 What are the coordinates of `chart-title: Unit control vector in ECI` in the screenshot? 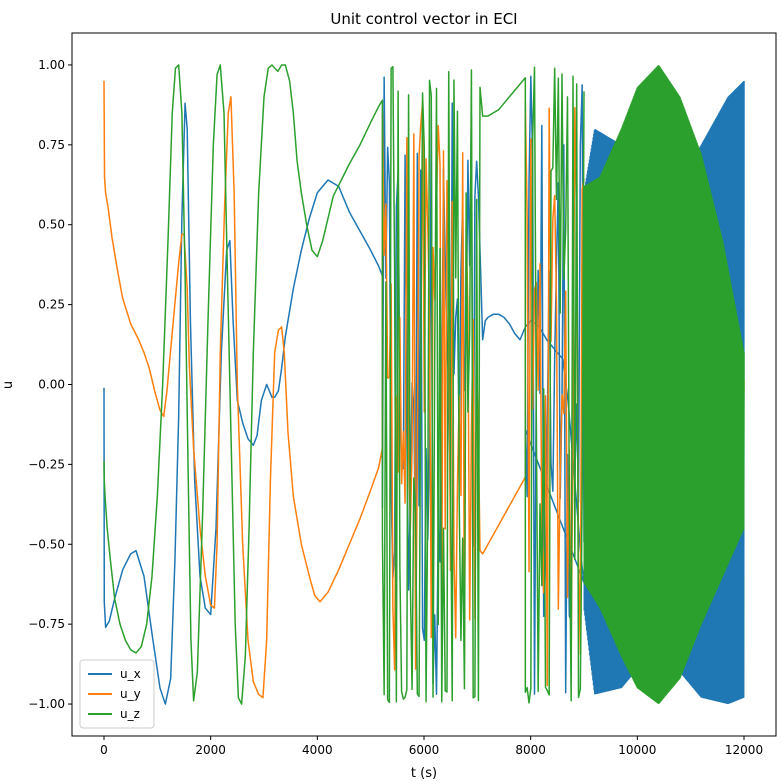 It's located at (423, 19).